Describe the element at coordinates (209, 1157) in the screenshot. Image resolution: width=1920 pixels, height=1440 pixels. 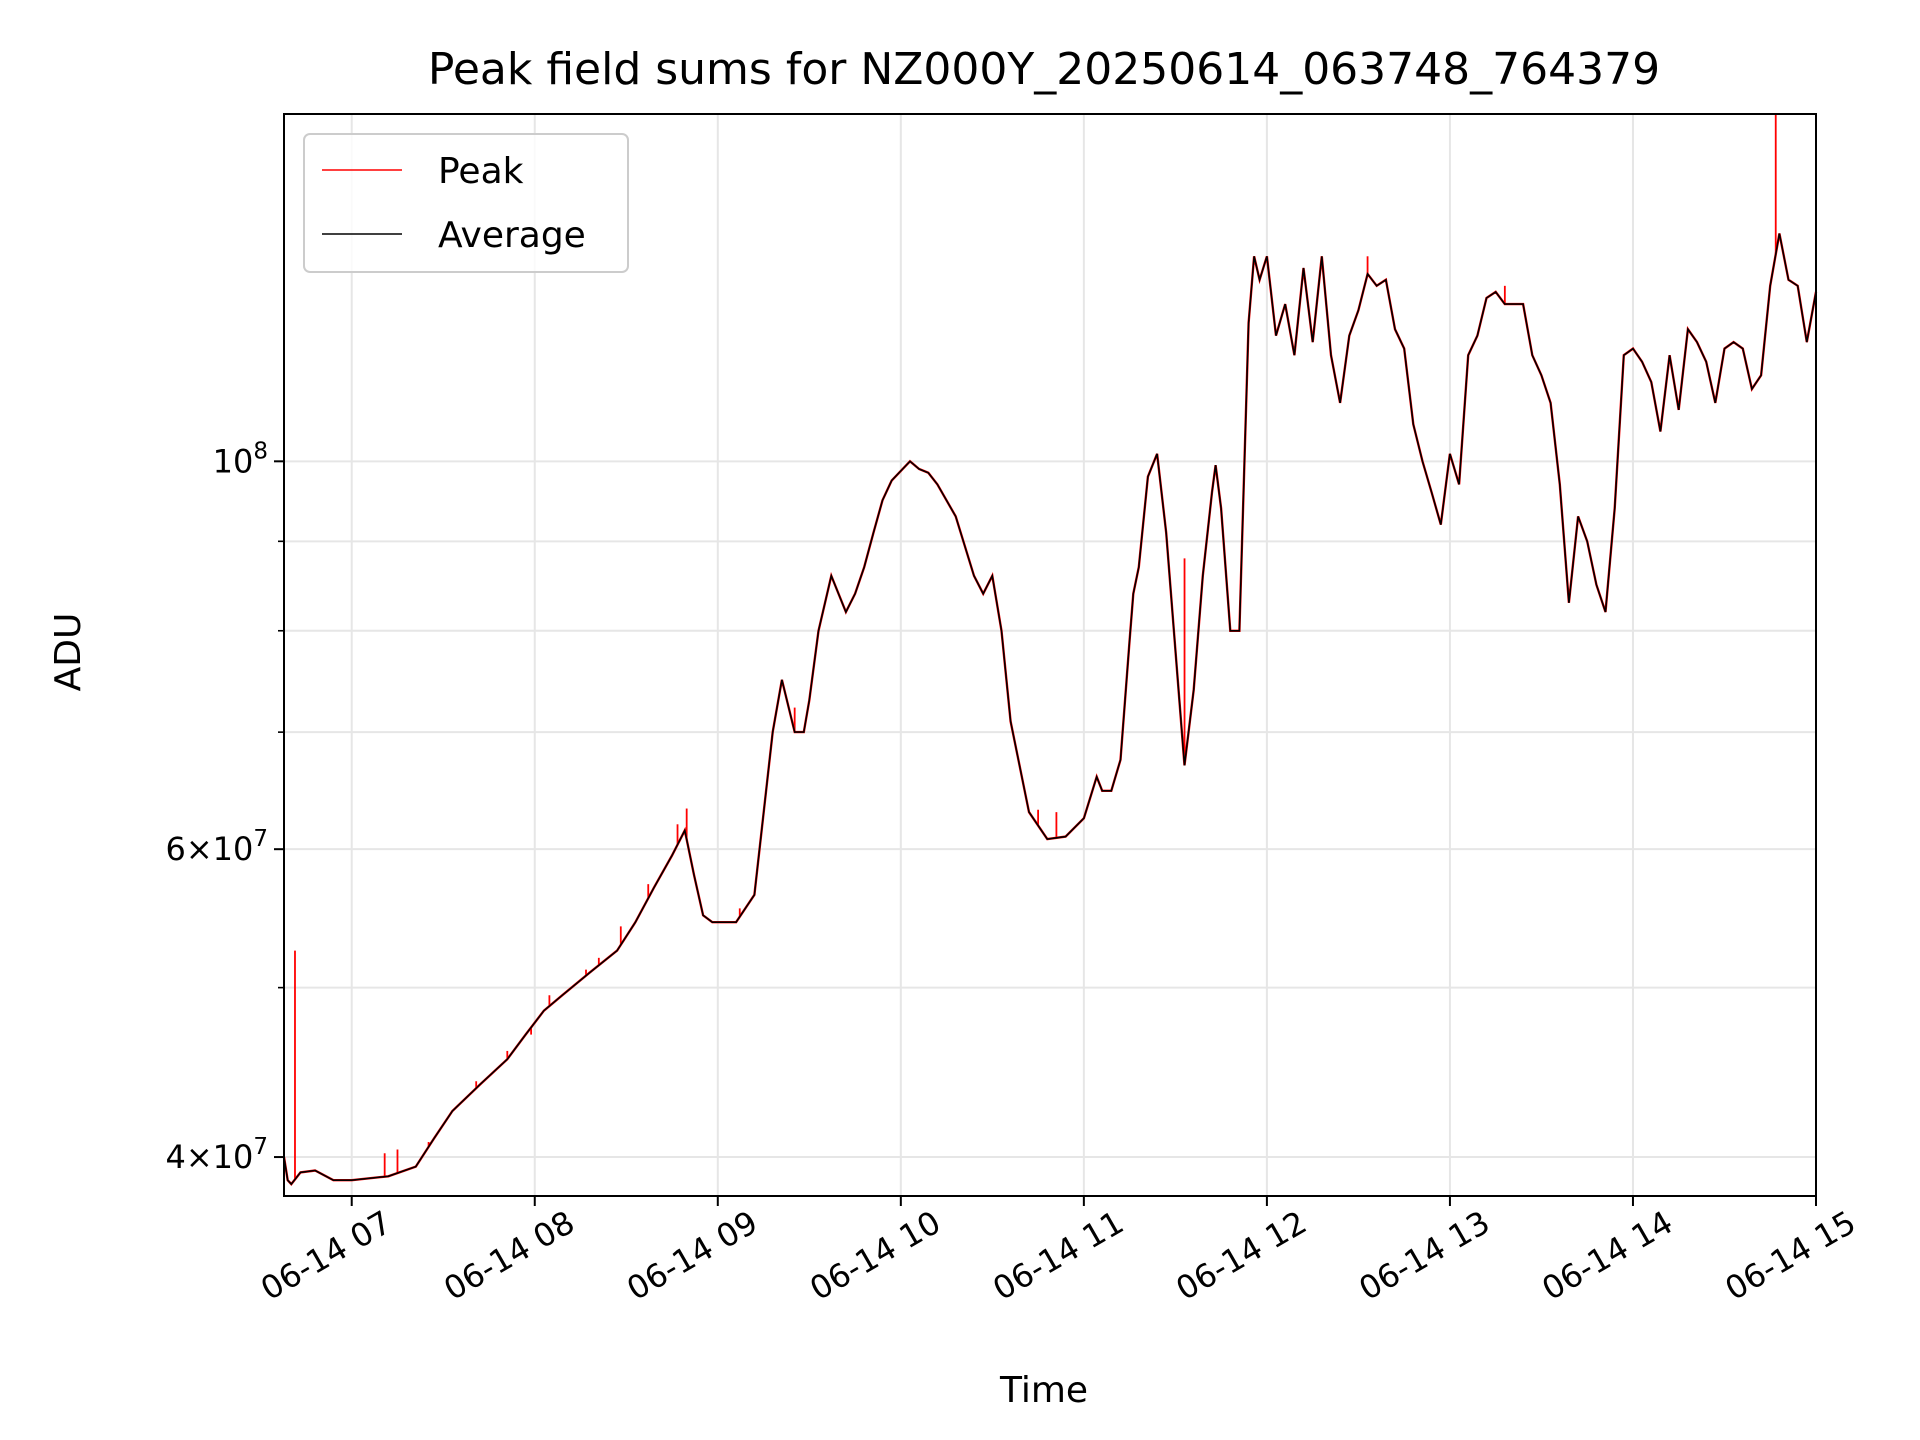
I see `y-tick-label-base: 4×10` at that location.